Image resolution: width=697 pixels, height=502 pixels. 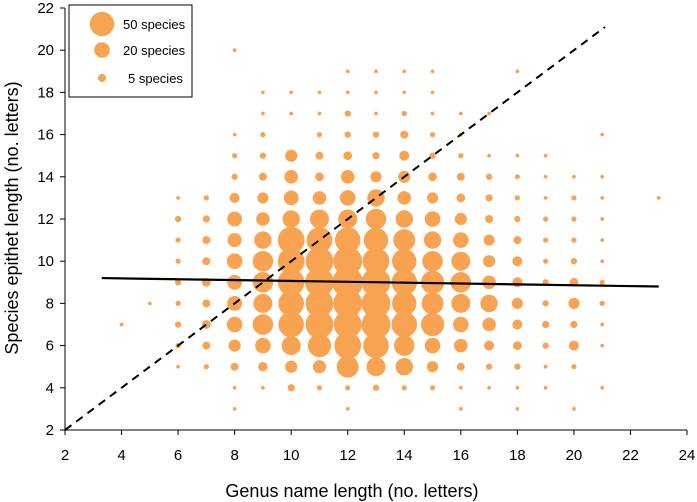 I want to click on y-tick-label: 20, so click(x=45, y=50).